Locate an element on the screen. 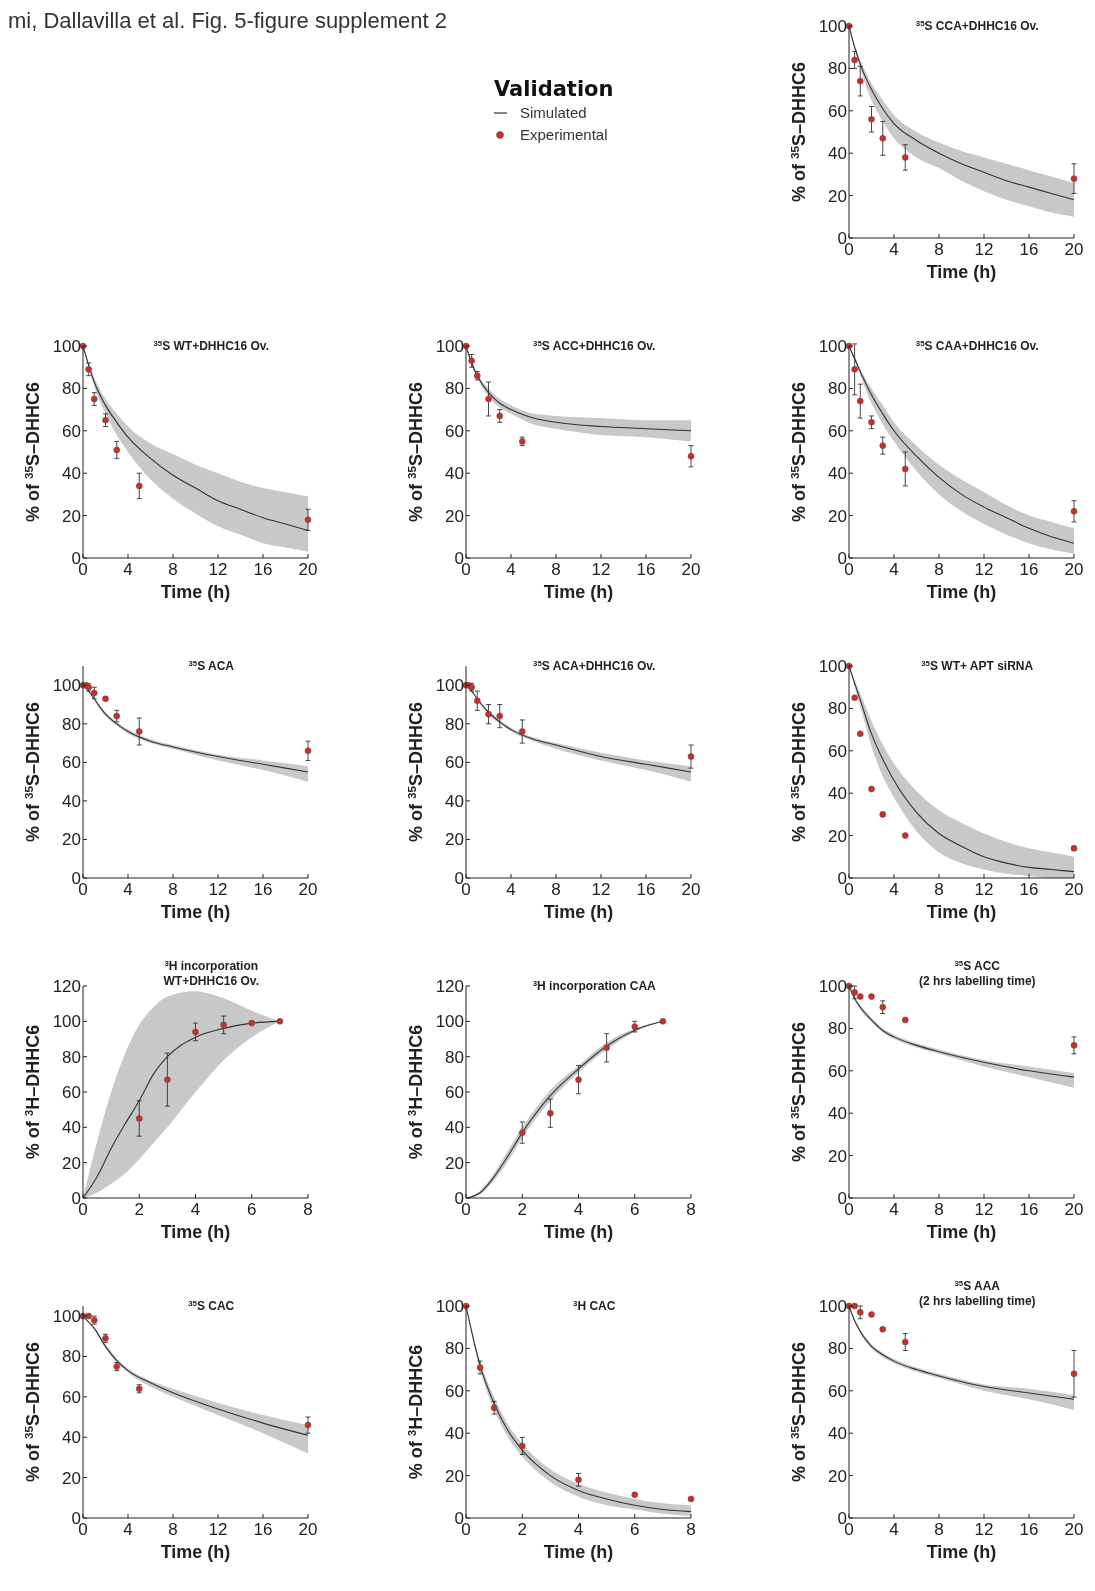 The image size is (1095, 1591). chart-title: $^{35}$S ACA+DHHC16 Ov. is located at coordinates (594, 665).